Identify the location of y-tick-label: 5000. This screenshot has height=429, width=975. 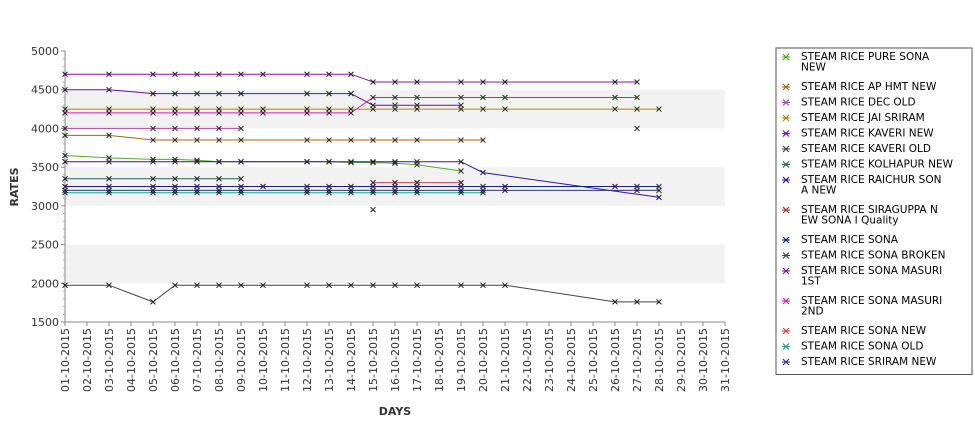
(45, 51).